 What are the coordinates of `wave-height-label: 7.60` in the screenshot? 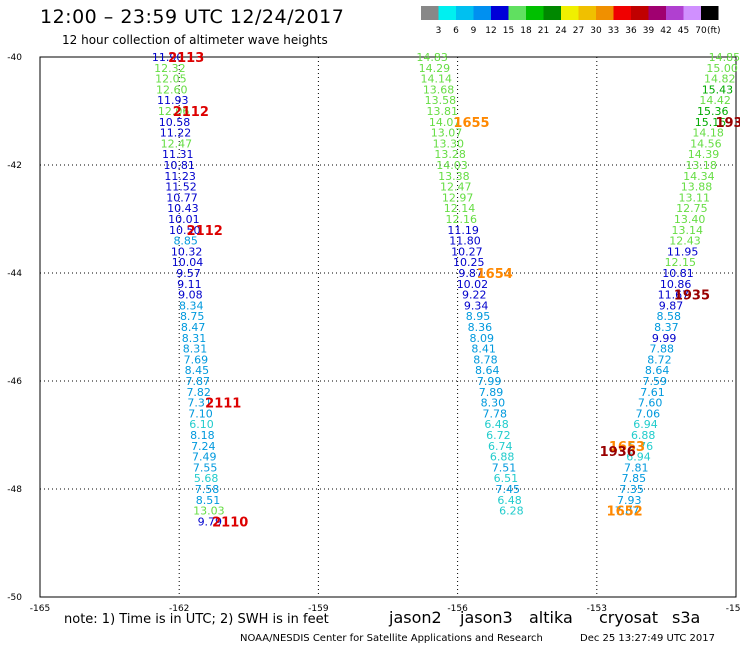 It's located at (650, 403).